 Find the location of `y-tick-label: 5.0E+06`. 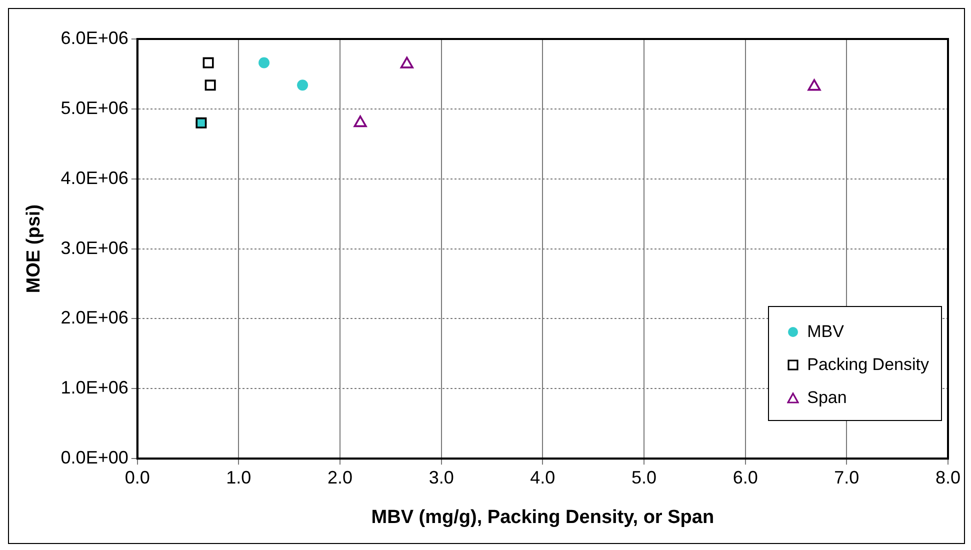

y-tick-label: 5.0E+06 is located at coordinates (94, 108).